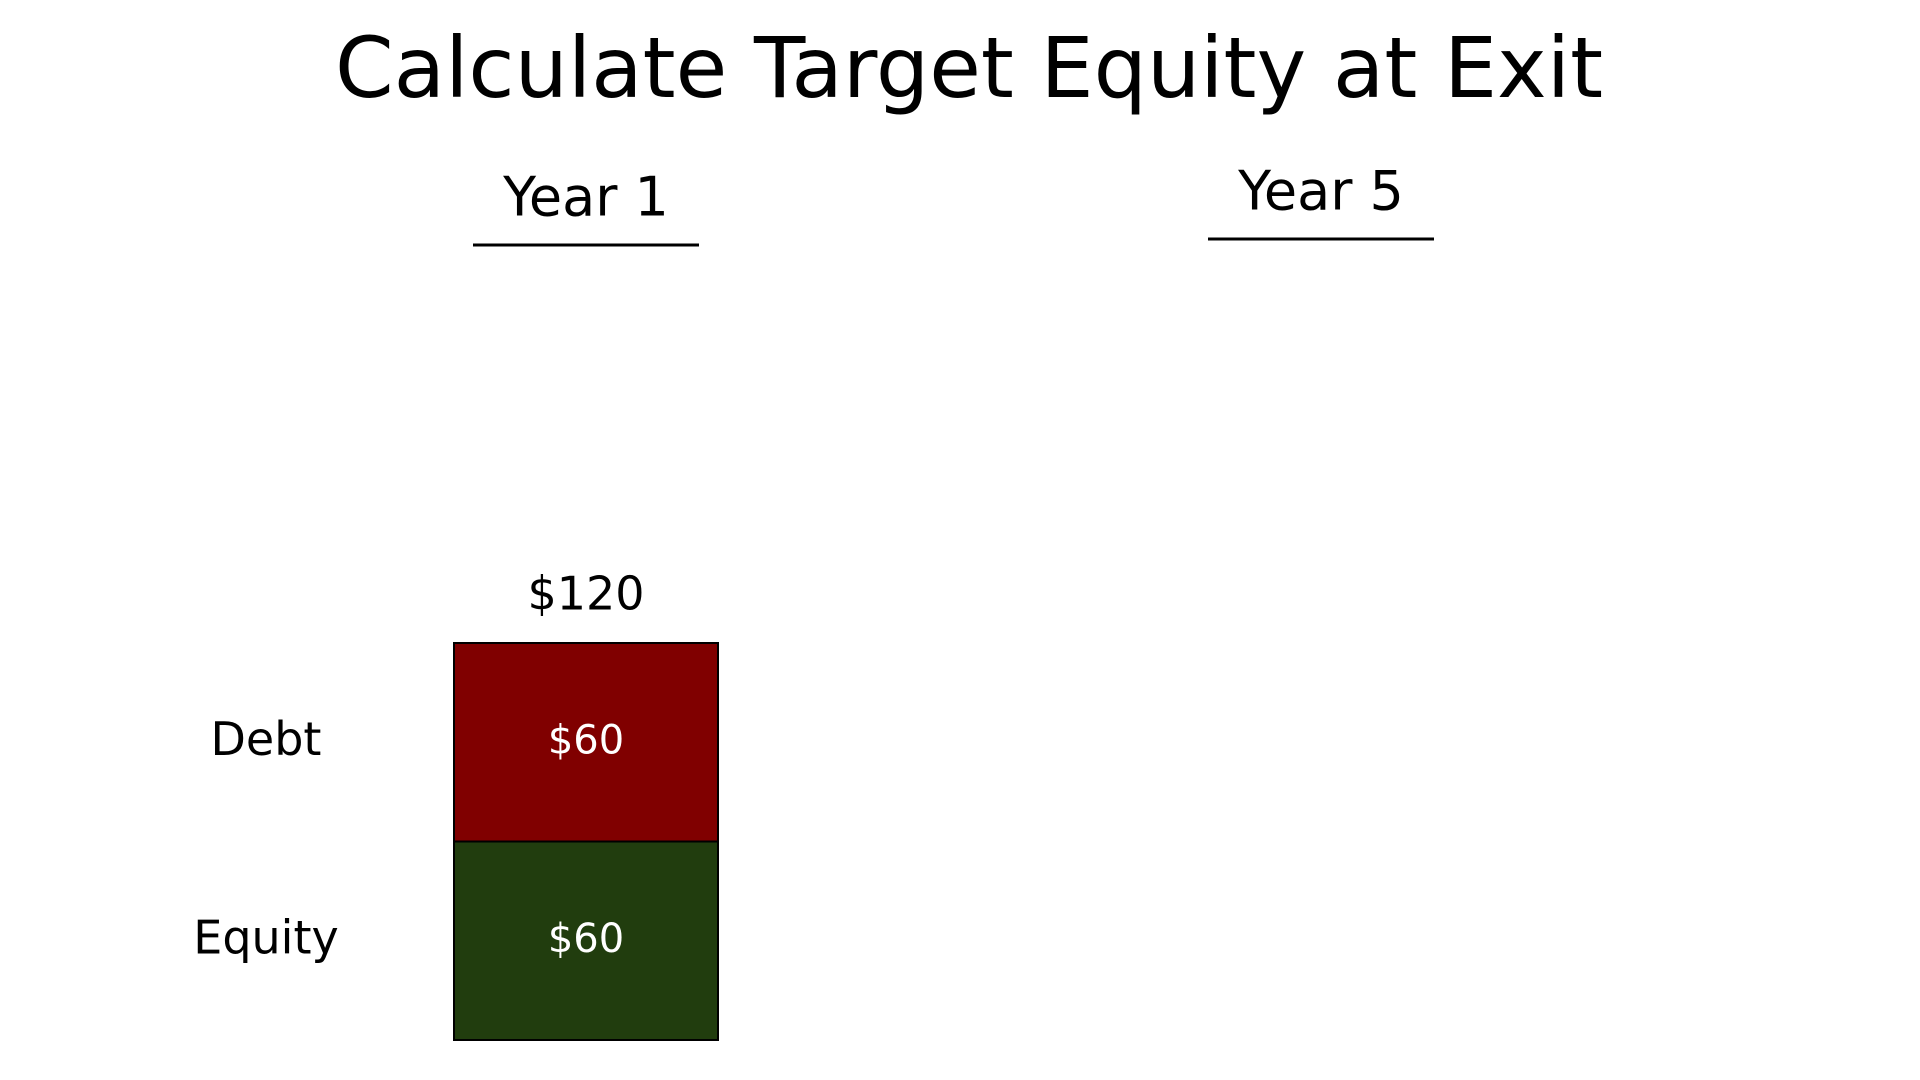 Image resolution: width=1920 pixels, height=1080 pixels. What do you see at coordinates (265, 937) in the screenshot?
I see `row-label: Equity` at bounding box center [265, 937].